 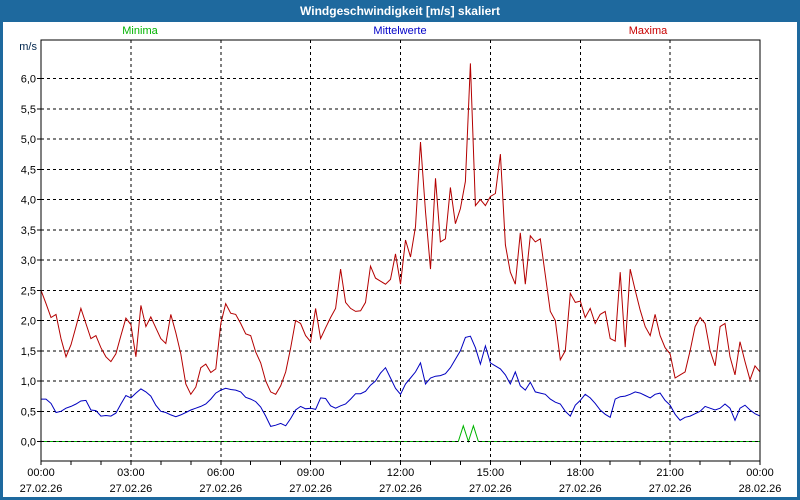 I want to click on series-minima, so click(x=400, y=434).